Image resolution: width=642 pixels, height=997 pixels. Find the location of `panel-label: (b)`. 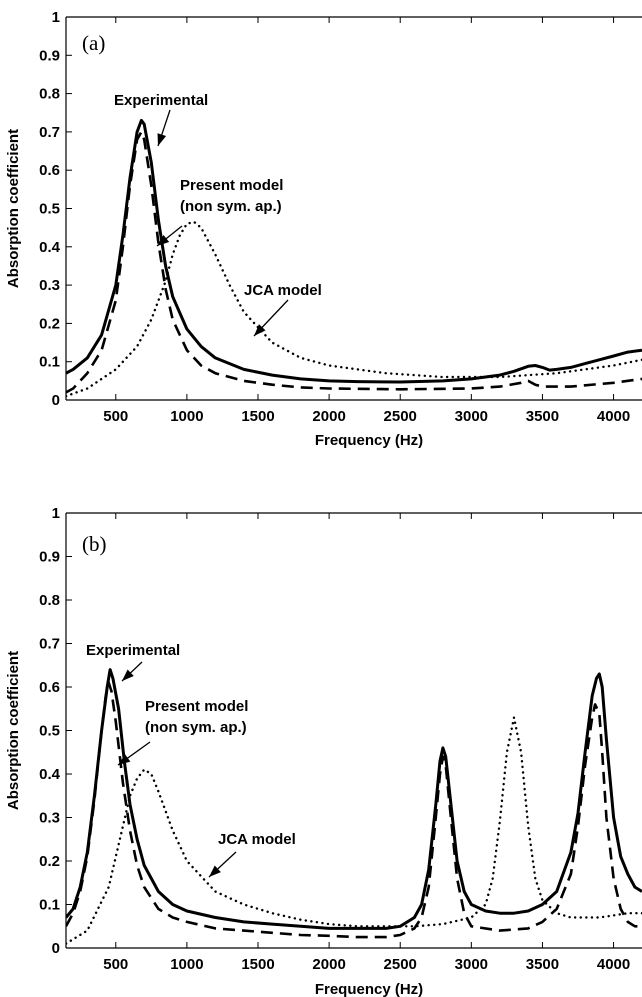

panel-label: (b) is located at coordinates (94, 544).